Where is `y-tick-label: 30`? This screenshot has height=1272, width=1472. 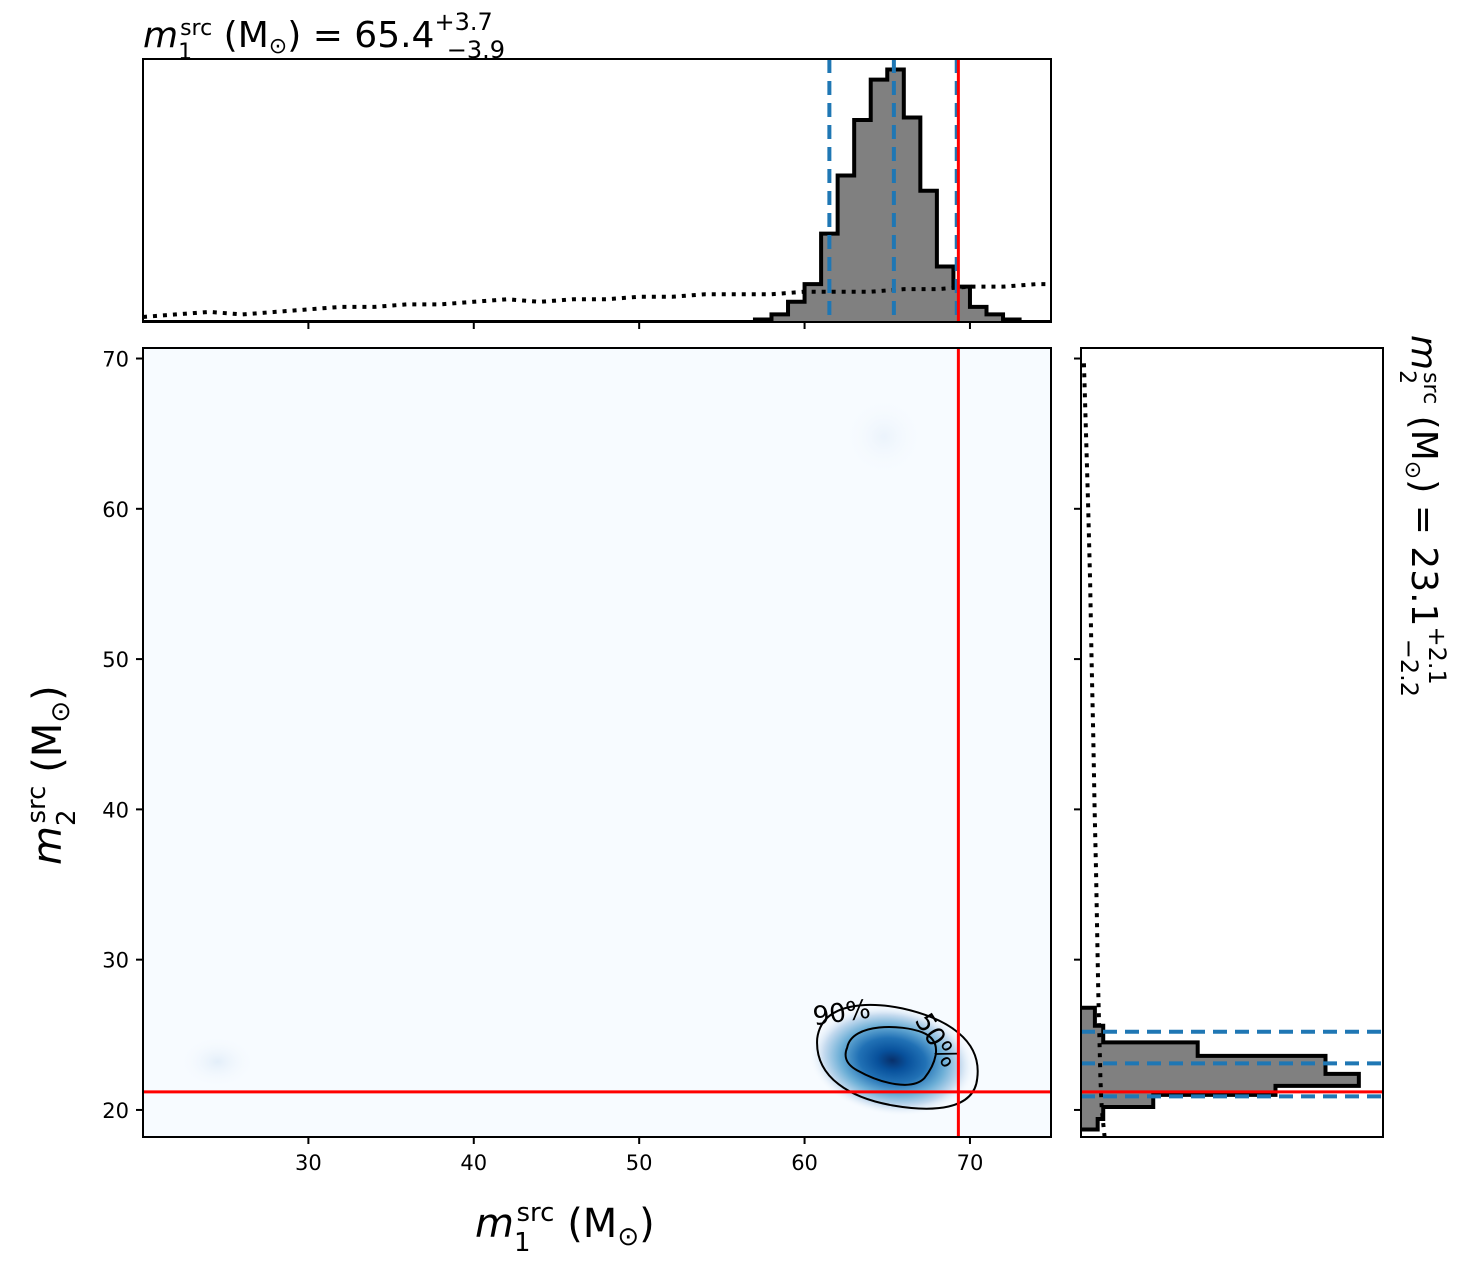 y-tick-label: 30 is located at coordinates (115, 961).